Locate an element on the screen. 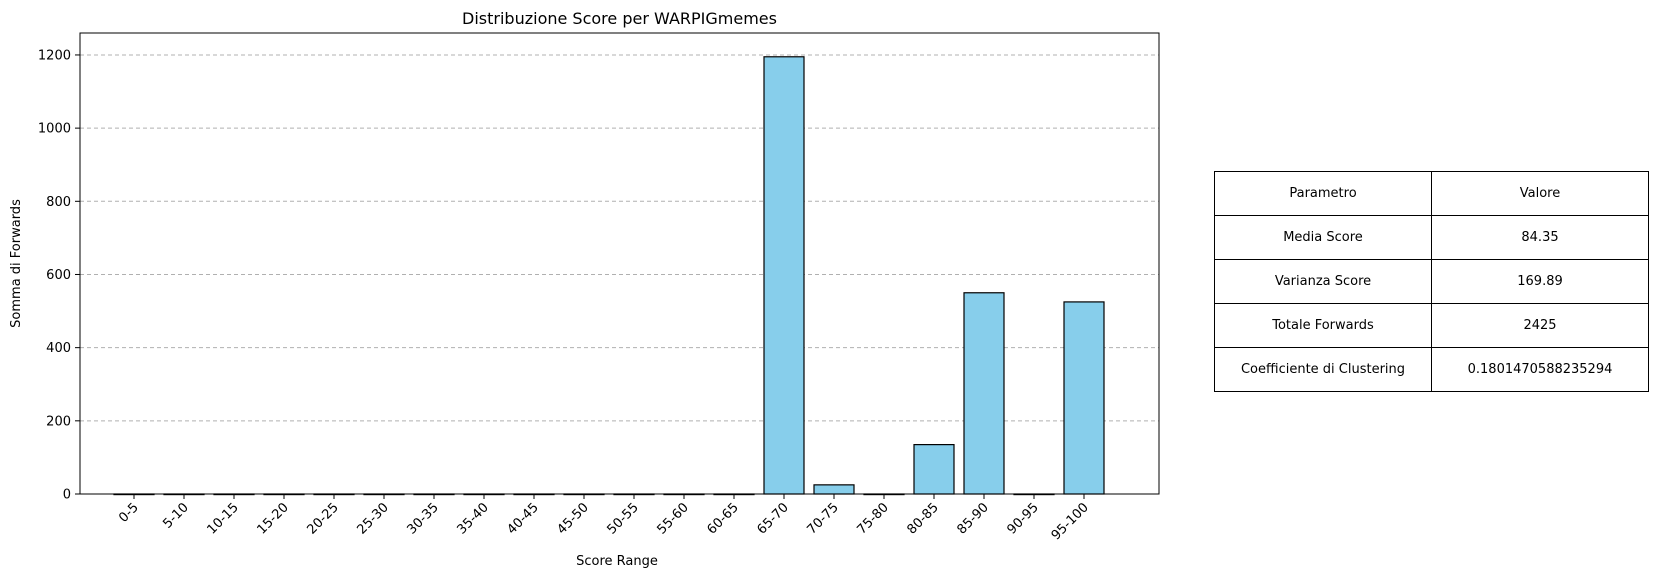  x-tick-label: 75-80 is located at coordinates (873, 518).